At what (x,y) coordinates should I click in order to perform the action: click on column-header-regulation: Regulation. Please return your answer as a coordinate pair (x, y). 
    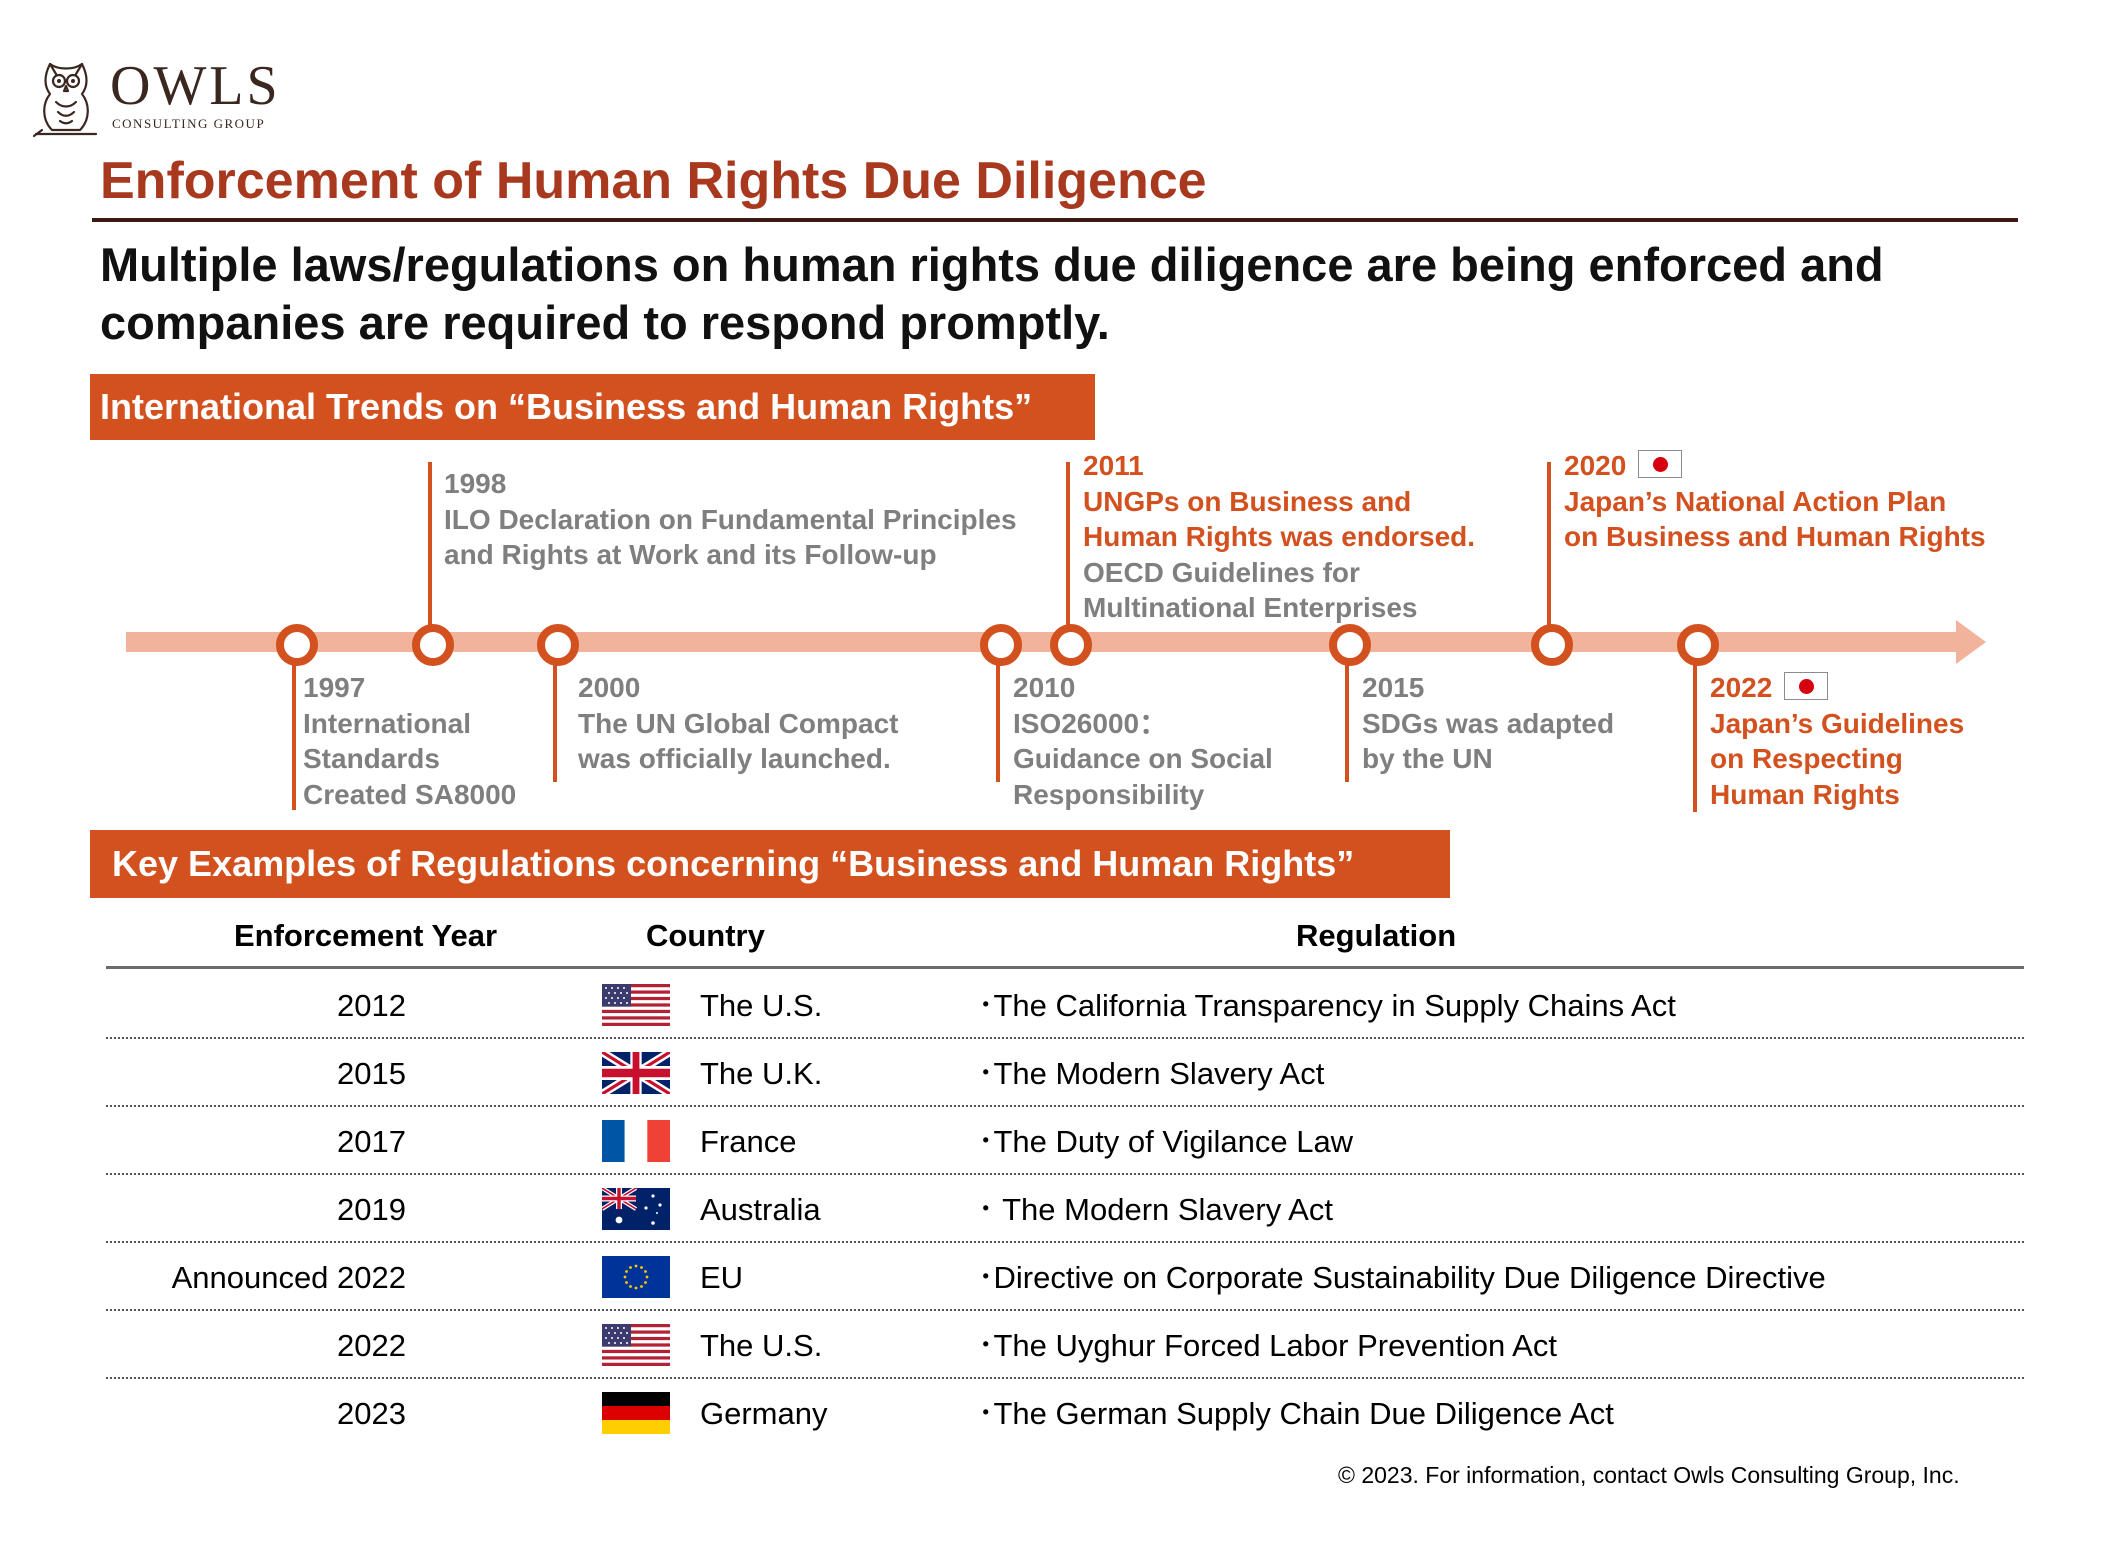
    Looking at the image, I should click on (1376, 935).